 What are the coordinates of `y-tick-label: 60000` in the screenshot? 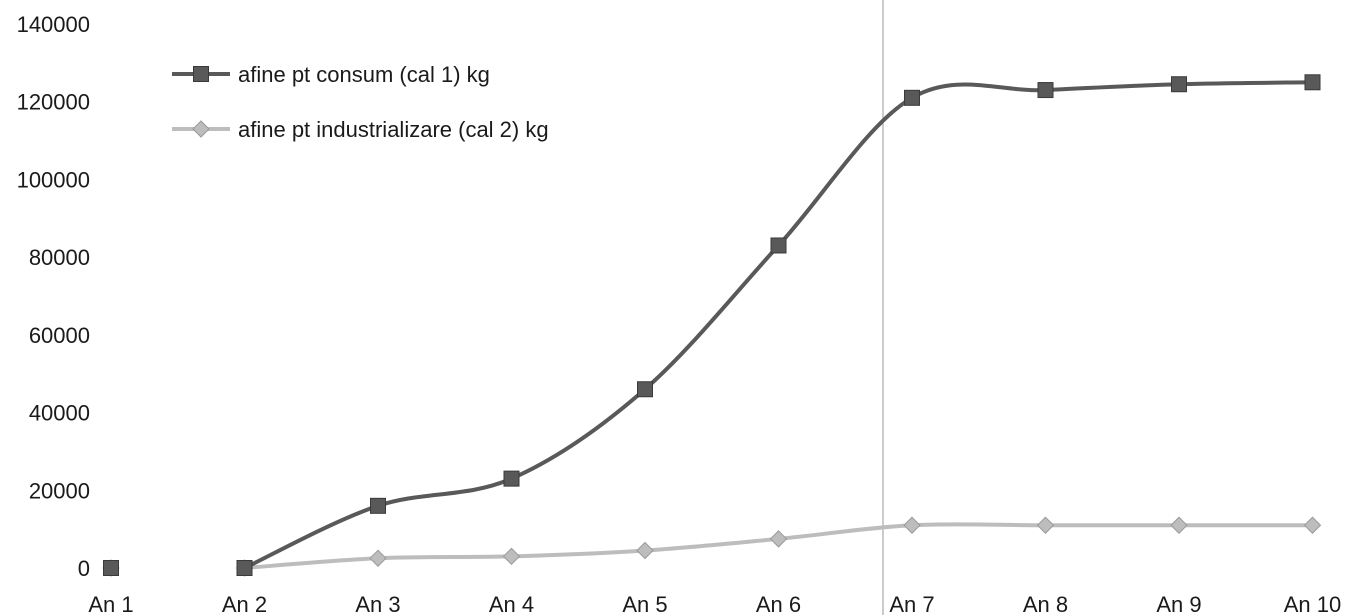 It's located at (59, 335).